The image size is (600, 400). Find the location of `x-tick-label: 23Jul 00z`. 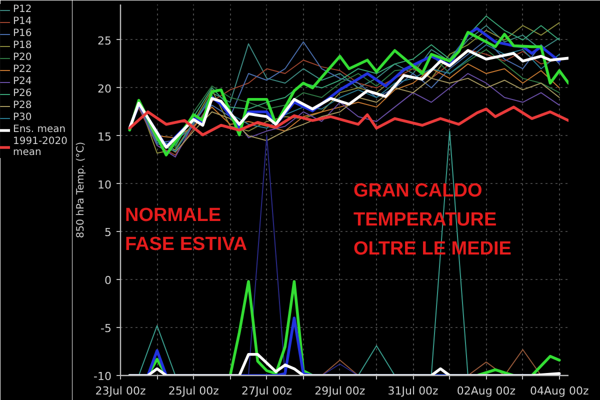

x-tick-label: 23Jul 00z is located at coordinates (120, 391).